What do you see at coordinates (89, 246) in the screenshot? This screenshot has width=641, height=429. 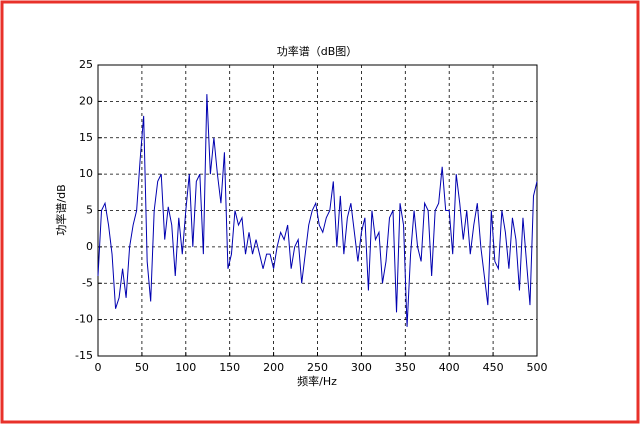 I see `y-tick-label: 0` at bounding box center [89, 246].